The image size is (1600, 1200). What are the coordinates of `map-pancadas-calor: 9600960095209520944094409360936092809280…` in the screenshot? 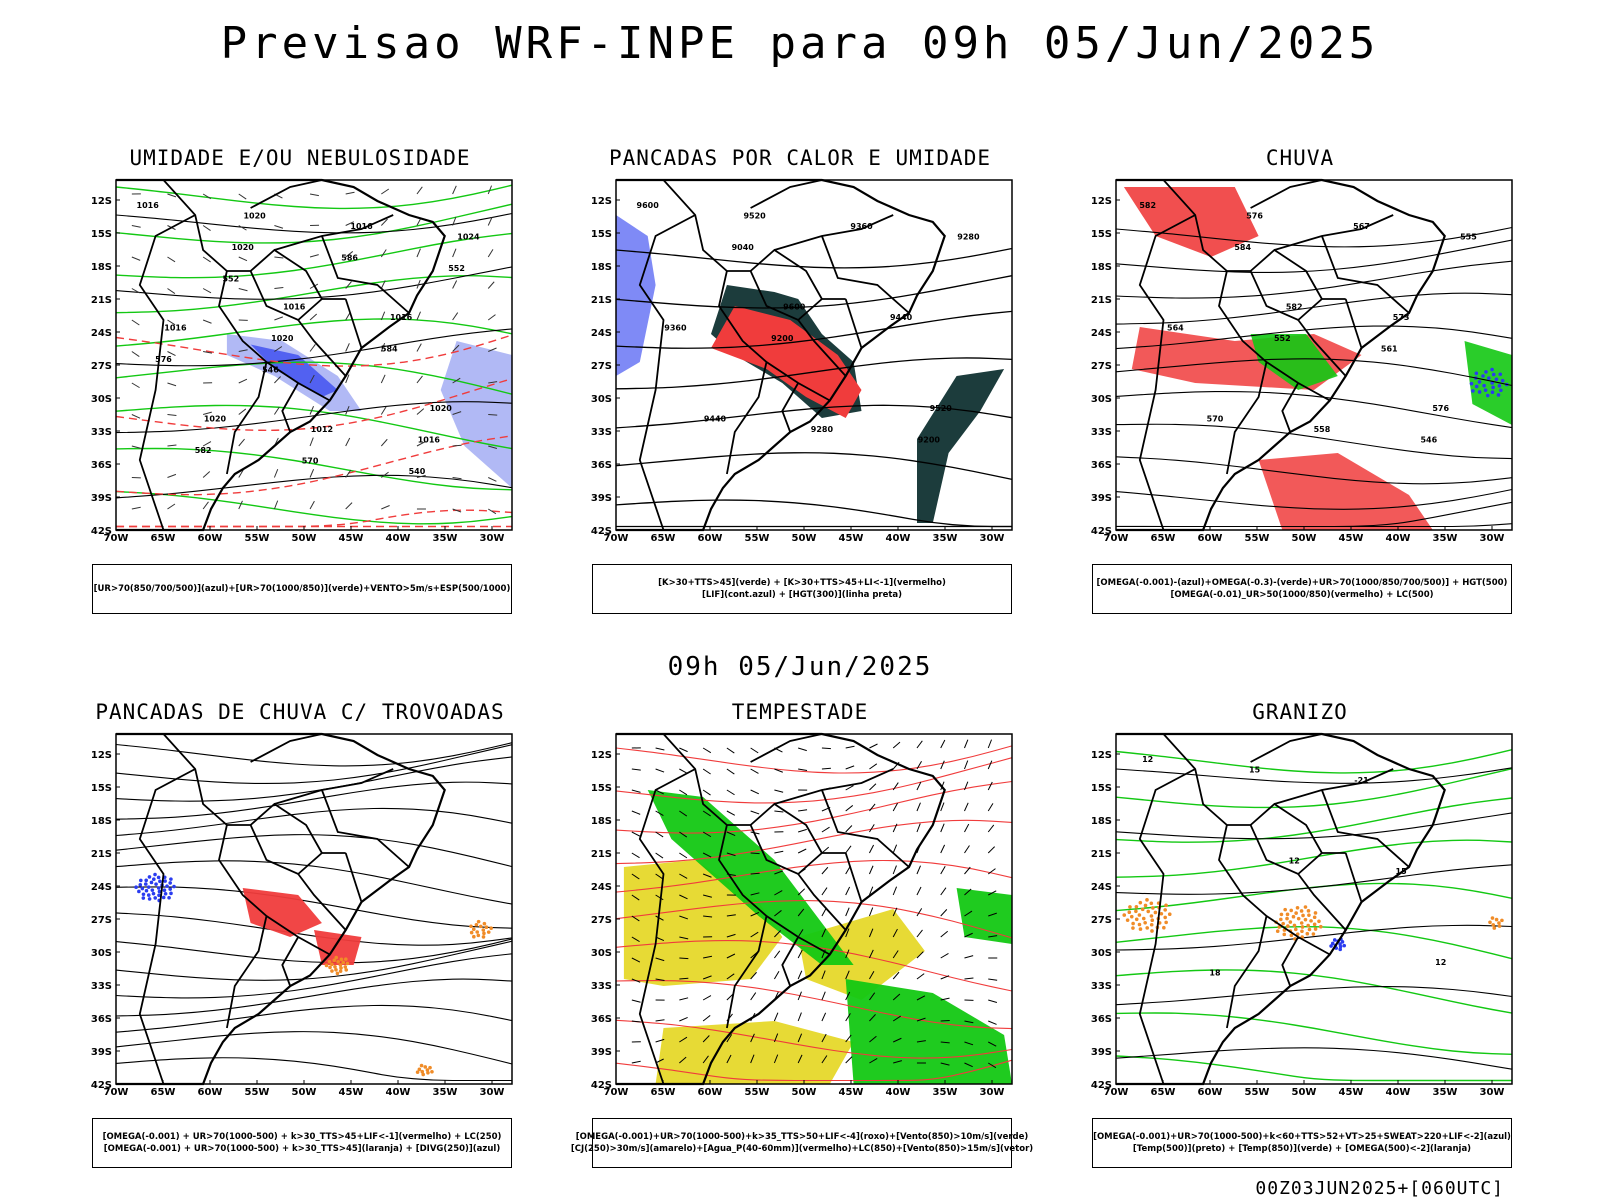 It's located at (800, 365).